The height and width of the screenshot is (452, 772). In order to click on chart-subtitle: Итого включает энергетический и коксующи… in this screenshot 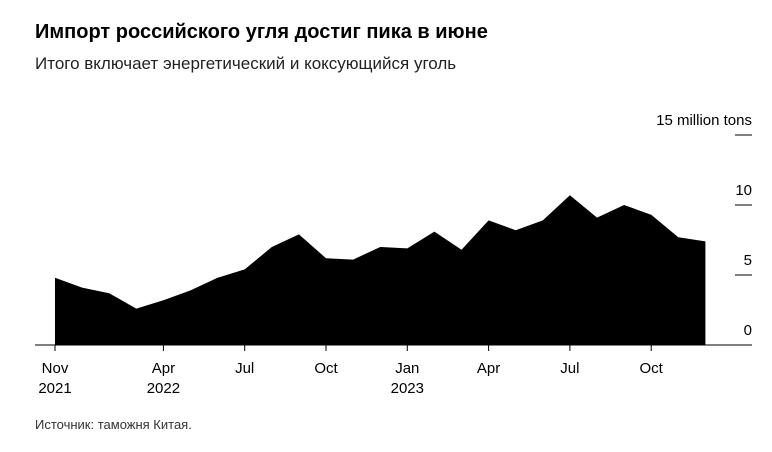, I will do `click(245, 63)`.